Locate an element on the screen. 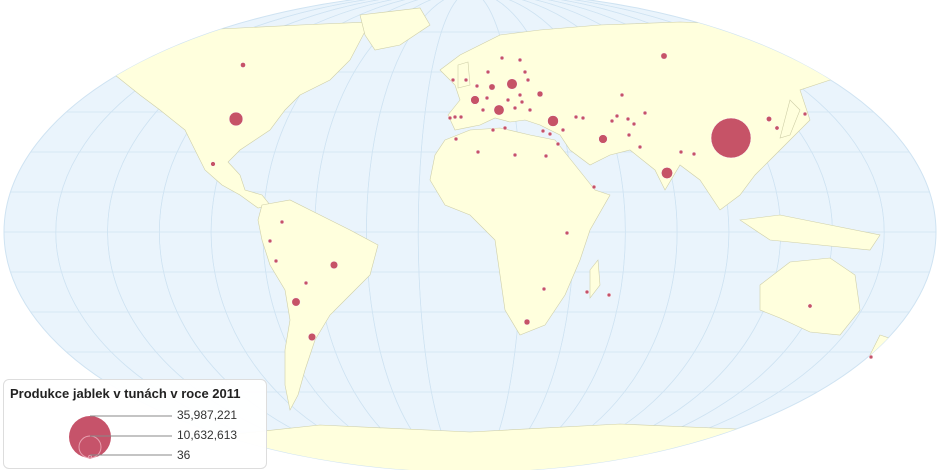 This screenshot has height=470, width=940. madagascar is located at coordinates (595, 279).